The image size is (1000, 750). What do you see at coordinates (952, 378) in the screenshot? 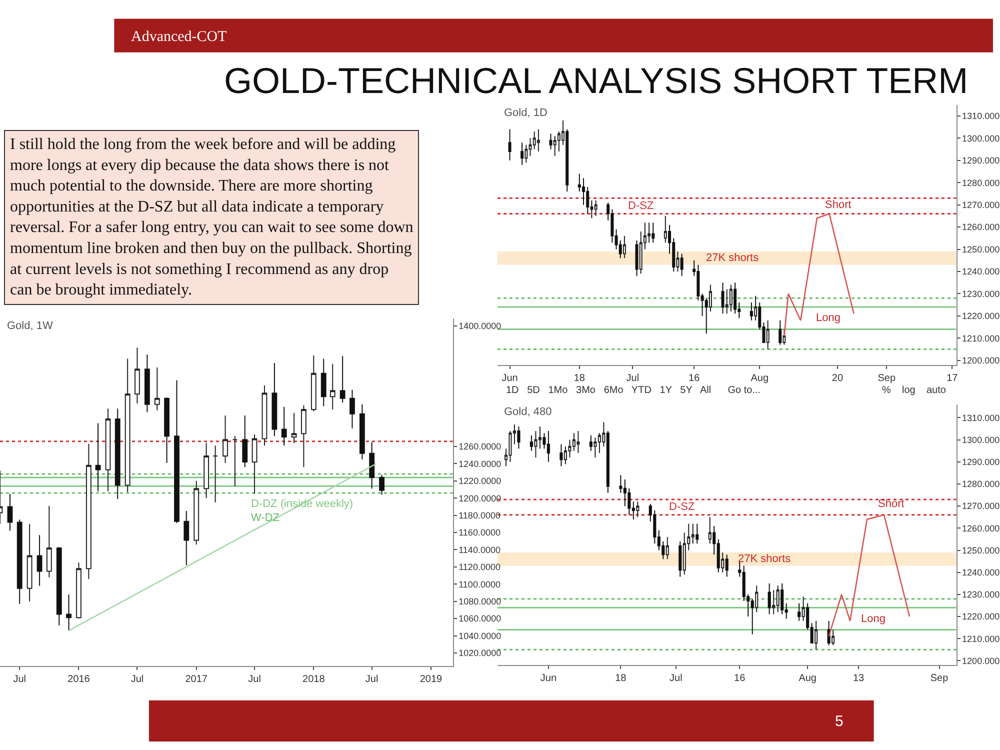
I see `x-tick-label: 17` at bounding box center [952, 378].